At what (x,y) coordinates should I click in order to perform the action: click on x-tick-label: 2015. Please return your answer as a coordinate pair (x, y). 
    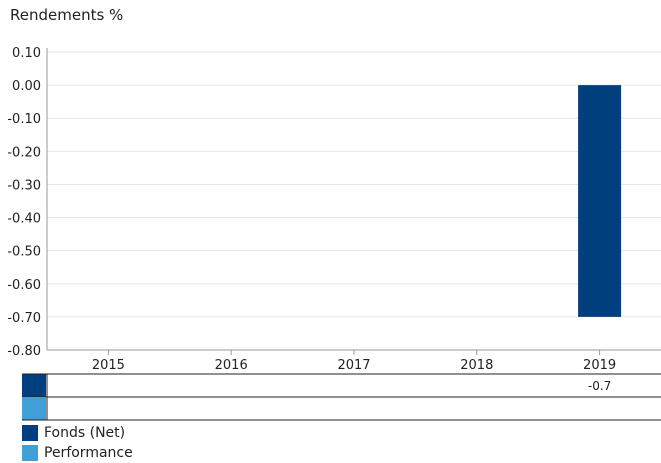
    Looking at the image, I should click on (108, 365).